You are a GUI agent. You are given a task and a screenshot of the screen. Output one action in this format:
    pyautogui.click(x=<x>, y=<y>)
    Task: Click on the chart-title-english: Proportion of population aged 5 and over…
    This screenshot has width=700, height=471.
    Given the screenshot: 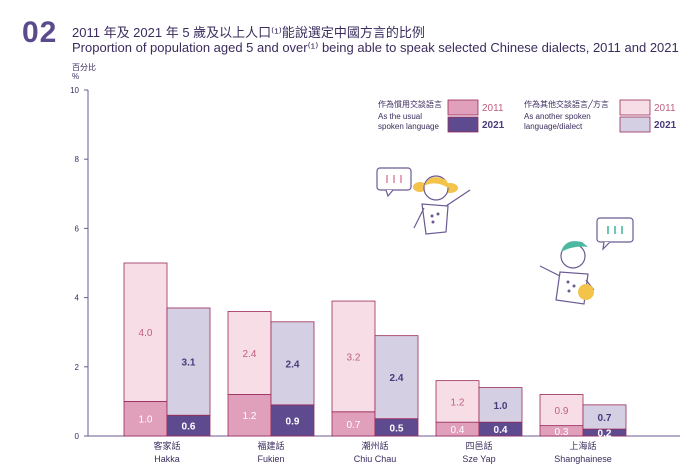 What is the action you would take?
    pyautogui.click(x=375, y=47)
    